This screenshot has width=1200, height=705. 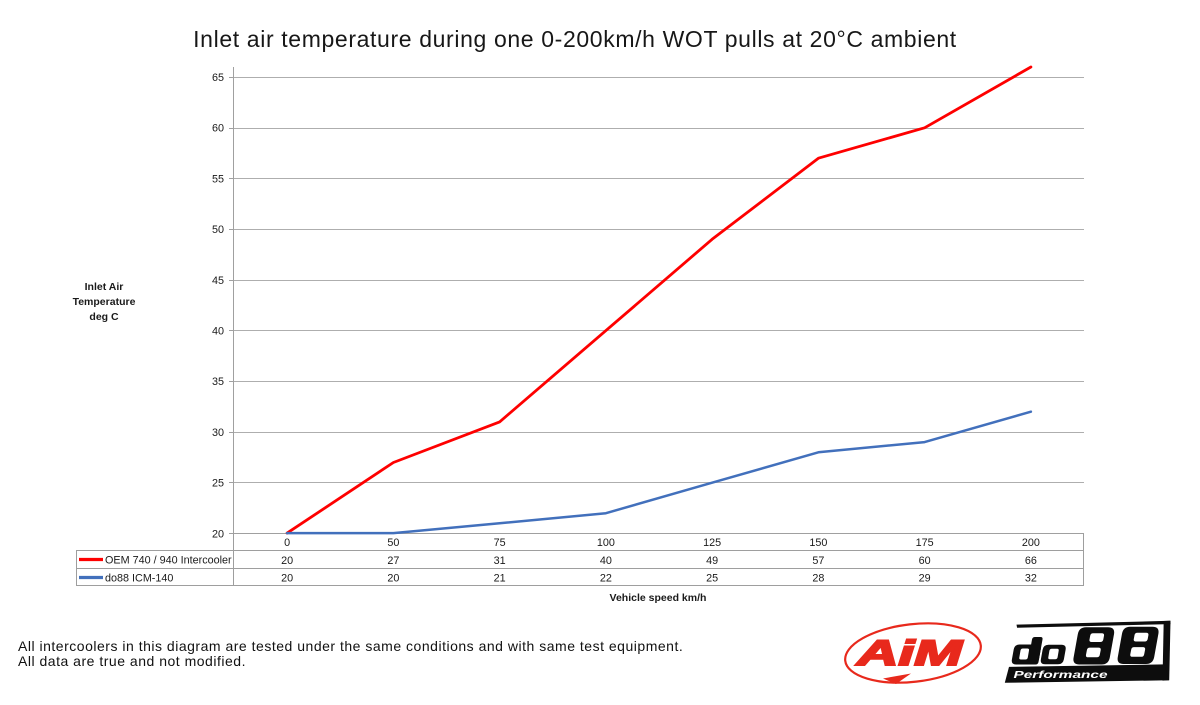 What do you see at coordinates (606, 543) in the screenshot?
I see `svg-text: 100` at bounding box center [606, 543].